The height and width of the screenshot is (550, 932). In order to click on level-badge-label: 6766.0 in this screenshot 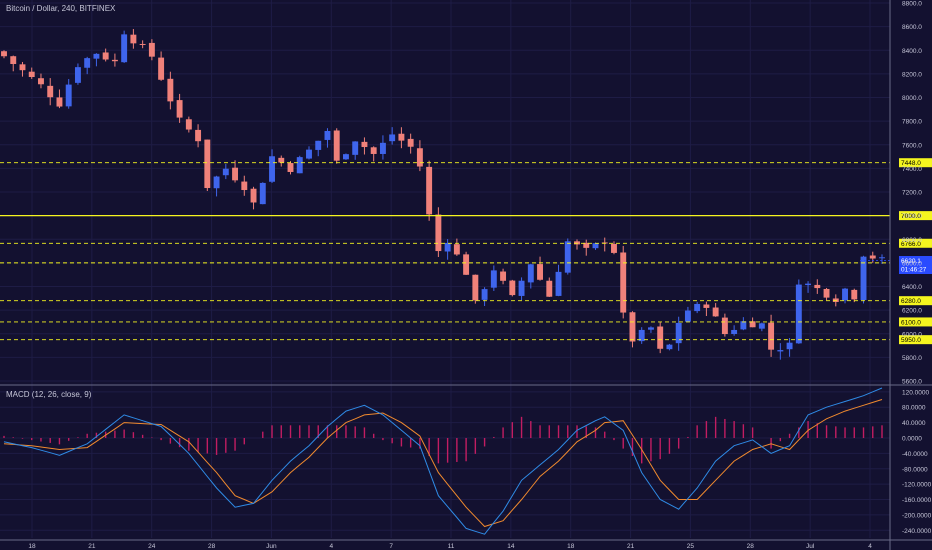, I will do `click(911, 244)`.